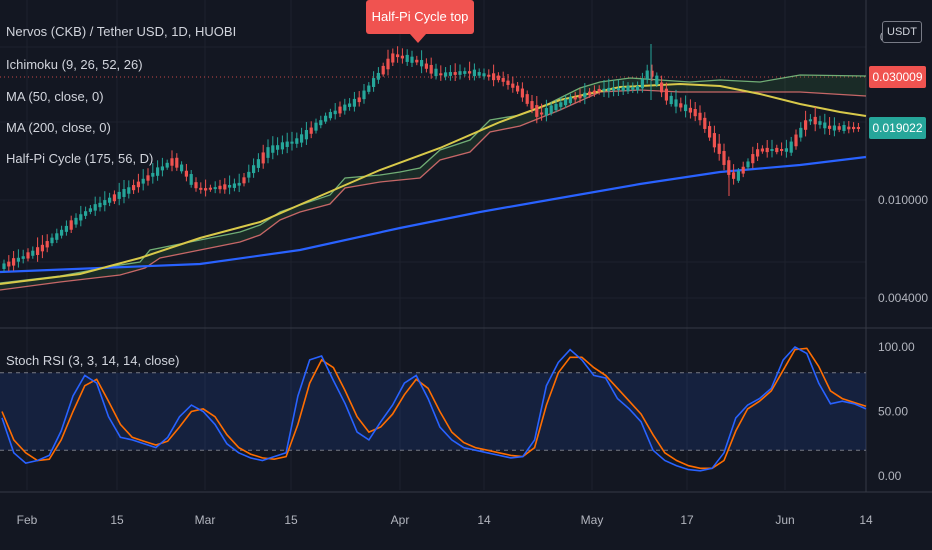 The height and width of the screenshot is (550, 932). I want to click on price-tag-upper: 0.030009, so click(897, 77).